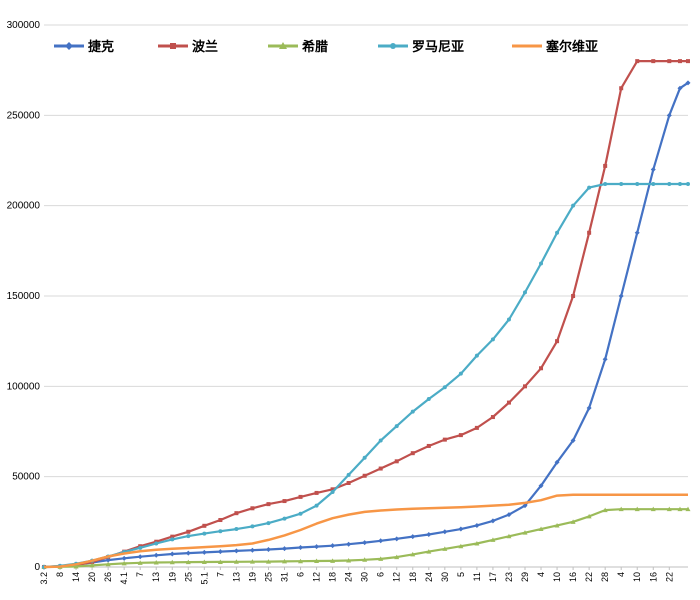  I want to click on legend-entry: 塞尔维亚, so click(555, 47).